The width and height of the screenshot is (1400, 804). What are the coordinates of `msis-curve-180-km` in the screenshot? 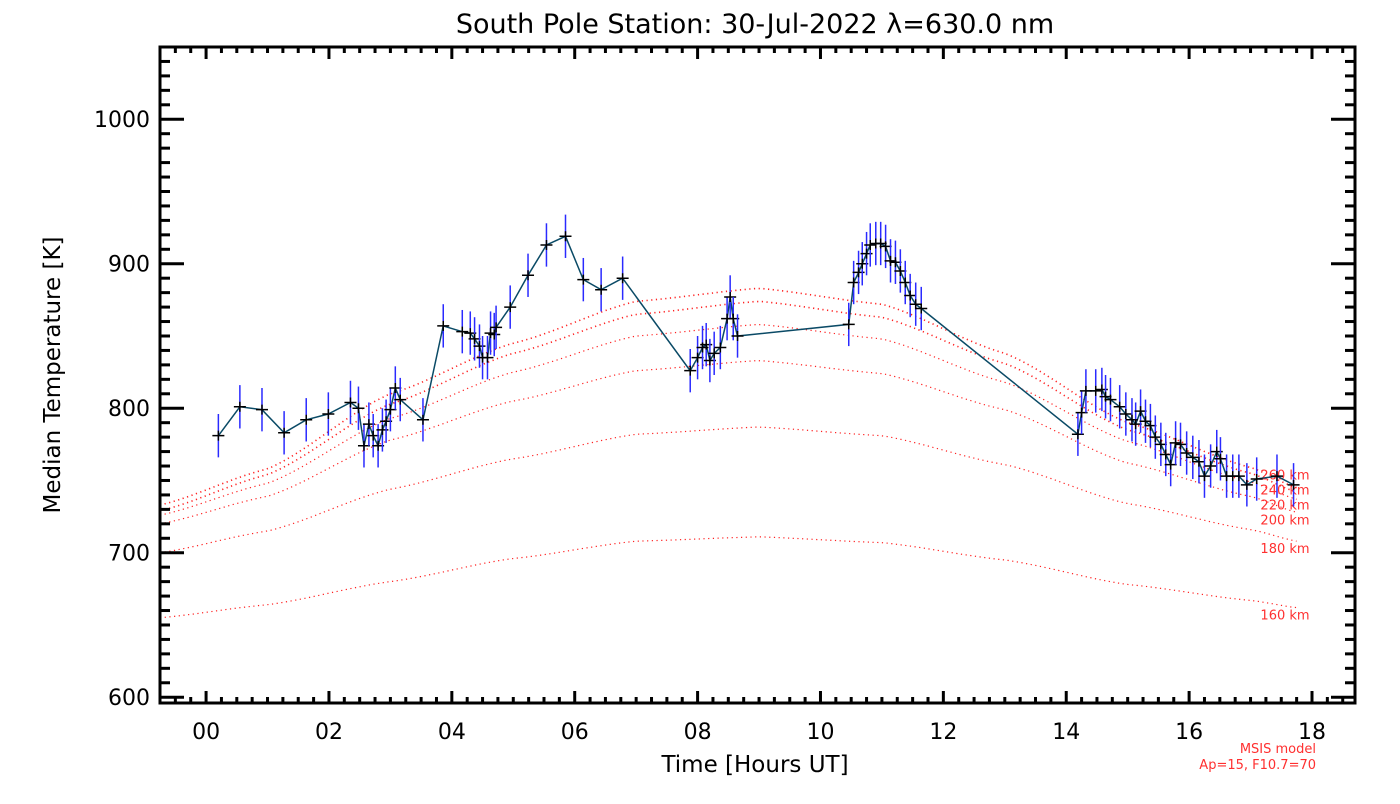 It's located at (728, 490).